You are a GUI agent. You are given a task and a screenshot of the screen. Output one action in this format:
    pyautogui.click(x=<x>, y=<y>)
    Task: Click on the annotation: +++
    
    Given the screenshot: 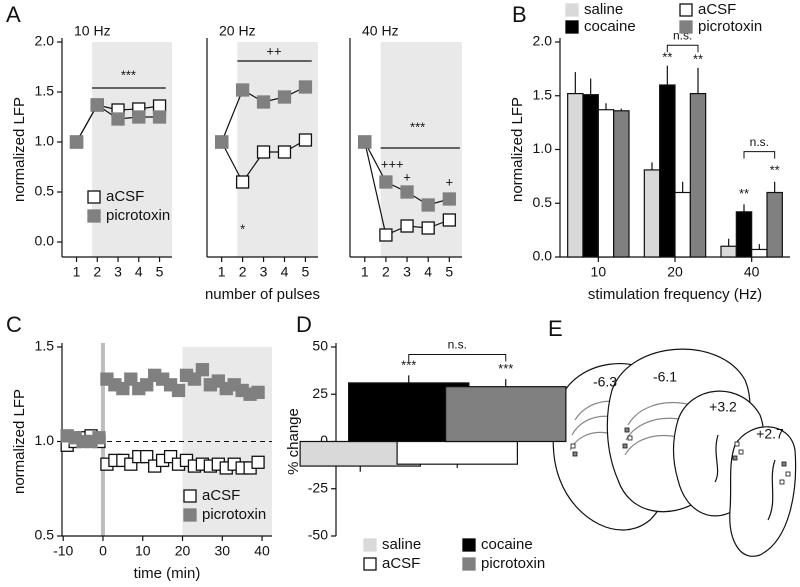 What is the action you would take?
    pyautogui.click(x=392, y=163)
    